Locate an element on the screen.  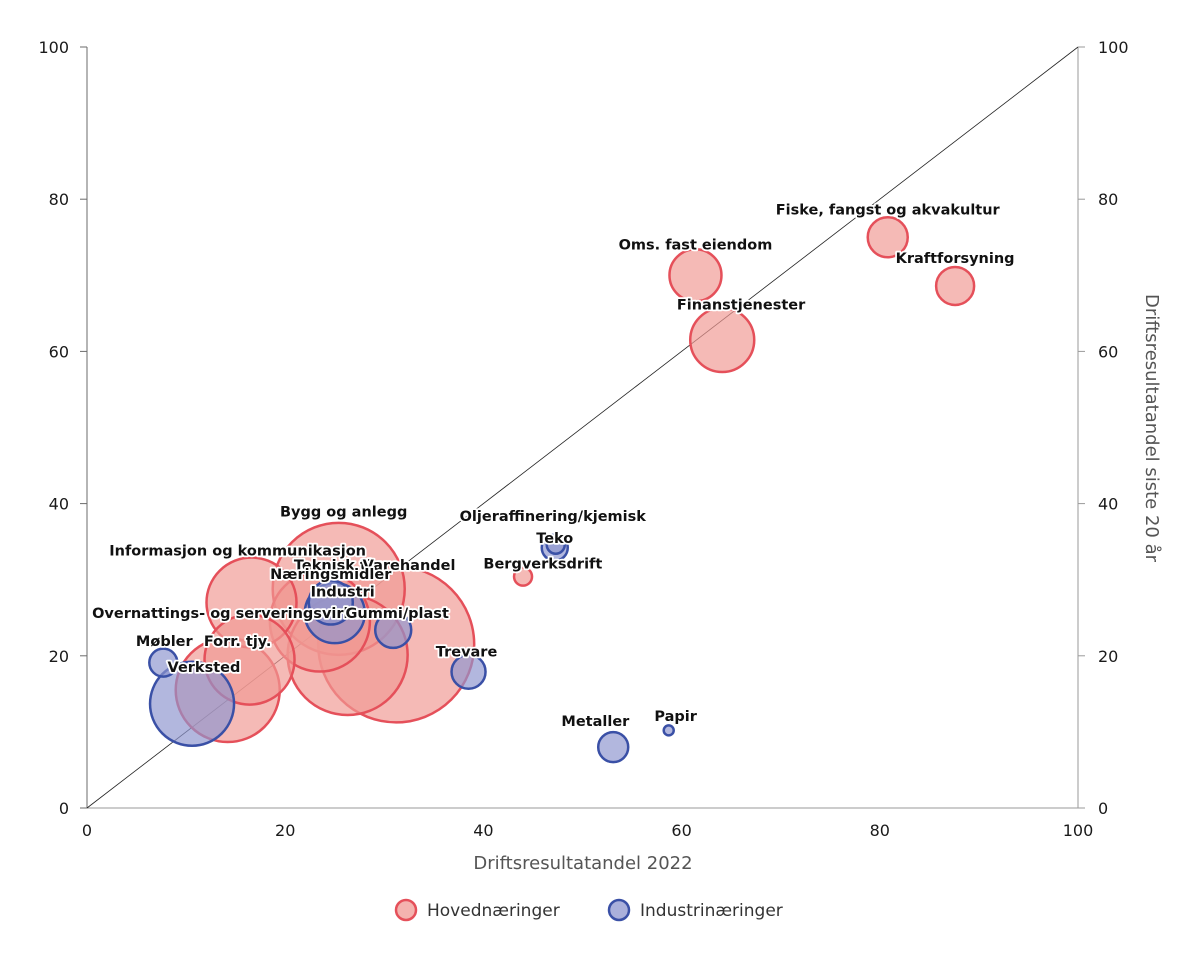
bubble-label: Oljeraffinering/kjemisk is located at coordinates (553, 517).